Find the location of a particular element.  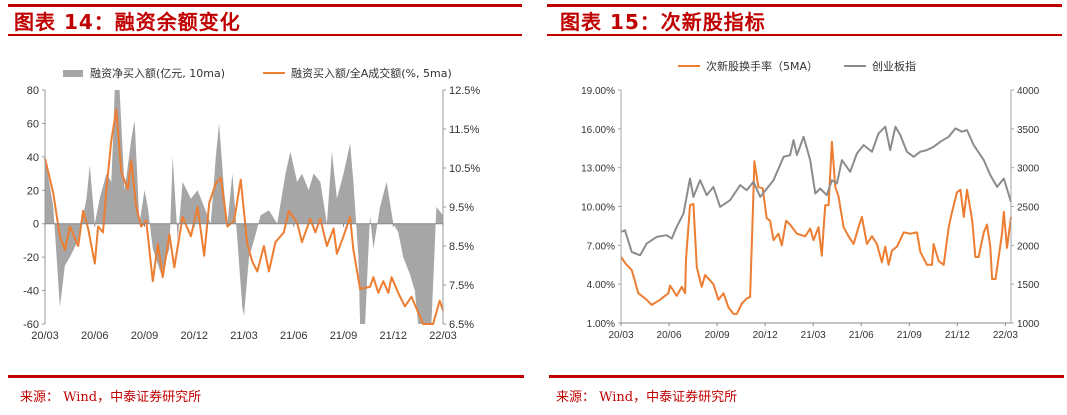

y-right-tick-label: 4000 is located at coordinates (1028, 91).